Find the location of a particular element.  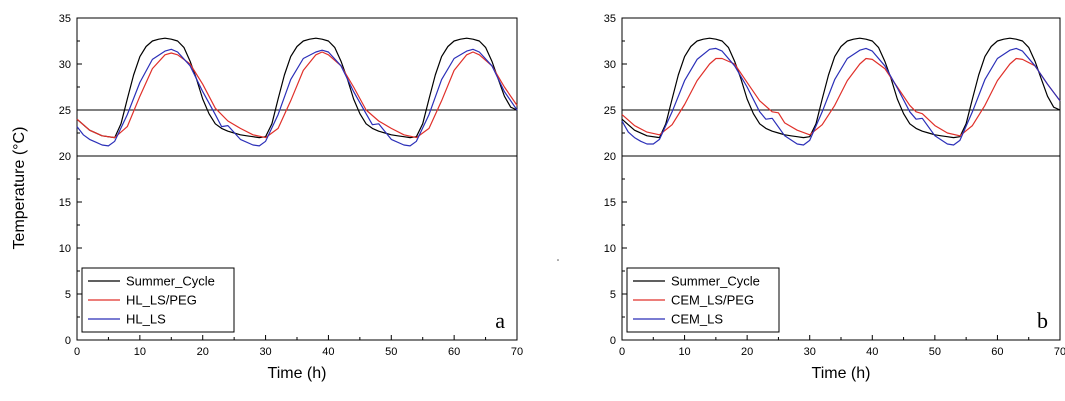

series-line-cem-ls is located at coordinates (841, 96).